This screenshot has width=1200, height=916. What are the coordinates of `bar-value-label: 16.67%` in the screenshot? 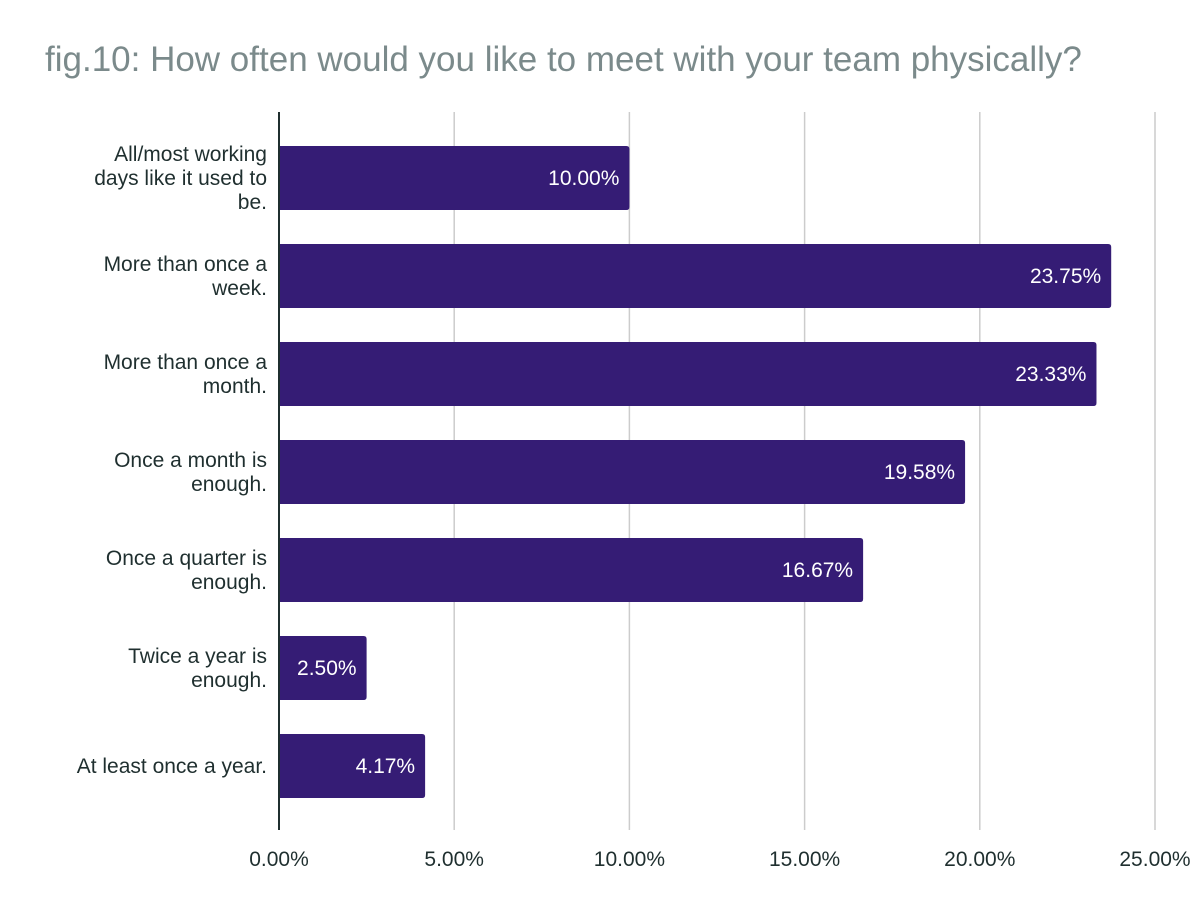 It's located at (817, 570).